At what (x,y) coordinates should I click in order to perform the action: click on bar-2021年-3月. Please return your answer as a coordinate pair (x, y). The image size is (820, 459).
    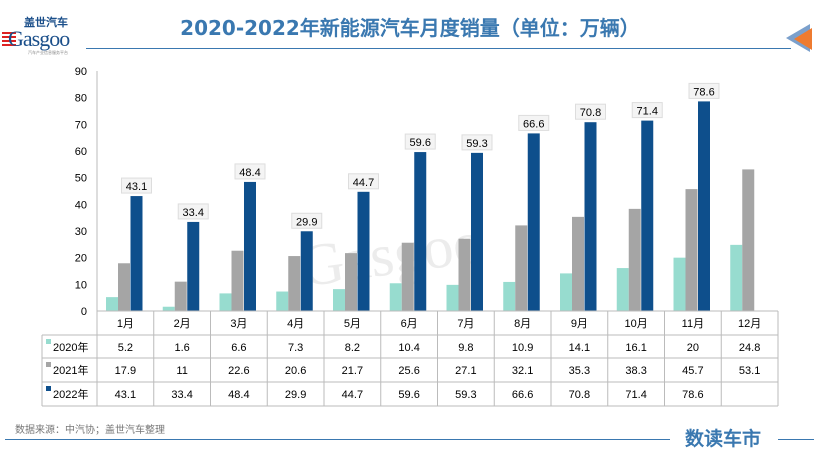
    Looking at the image, I should click on (237, 280).